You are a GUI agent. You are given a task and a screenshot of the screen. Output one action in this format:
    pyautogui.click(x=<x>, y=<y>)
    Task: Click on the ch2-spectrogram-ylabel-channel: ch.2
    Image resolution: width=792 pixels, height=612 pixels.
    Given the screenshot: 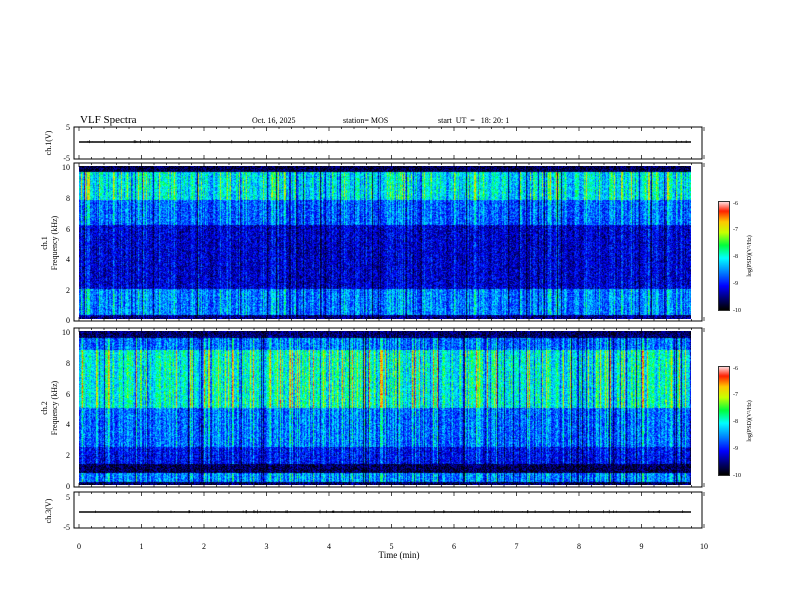 What is the action you would take?
    pyautogui.click(x=44, y=408)
    